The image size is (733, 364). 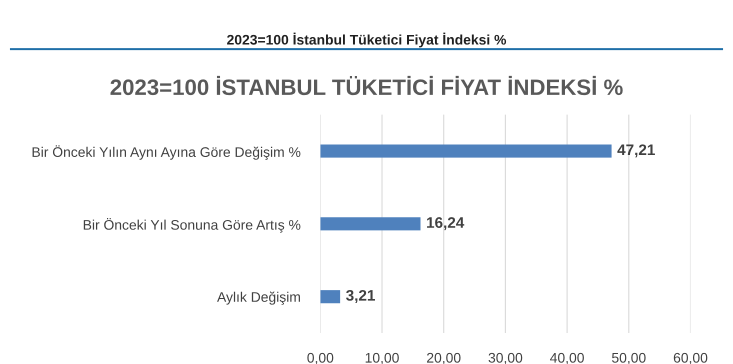 I want to click on y-tick-label: Aylık Değişim, so click(x=258, y=298).